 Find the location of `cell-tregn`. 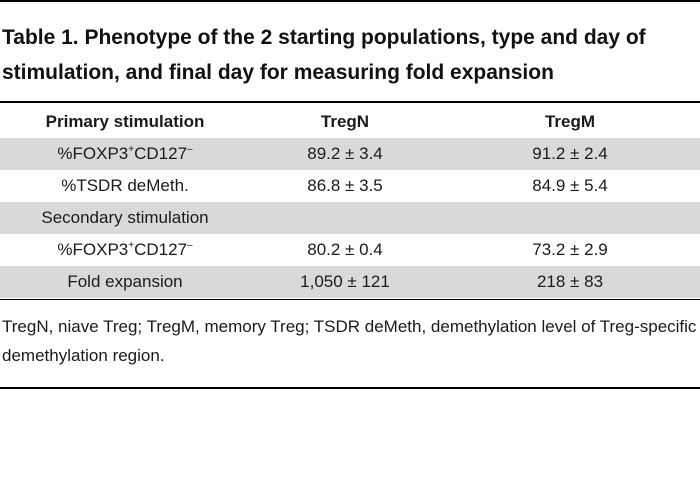

cell-tregn is located at coordinates (345, 218).